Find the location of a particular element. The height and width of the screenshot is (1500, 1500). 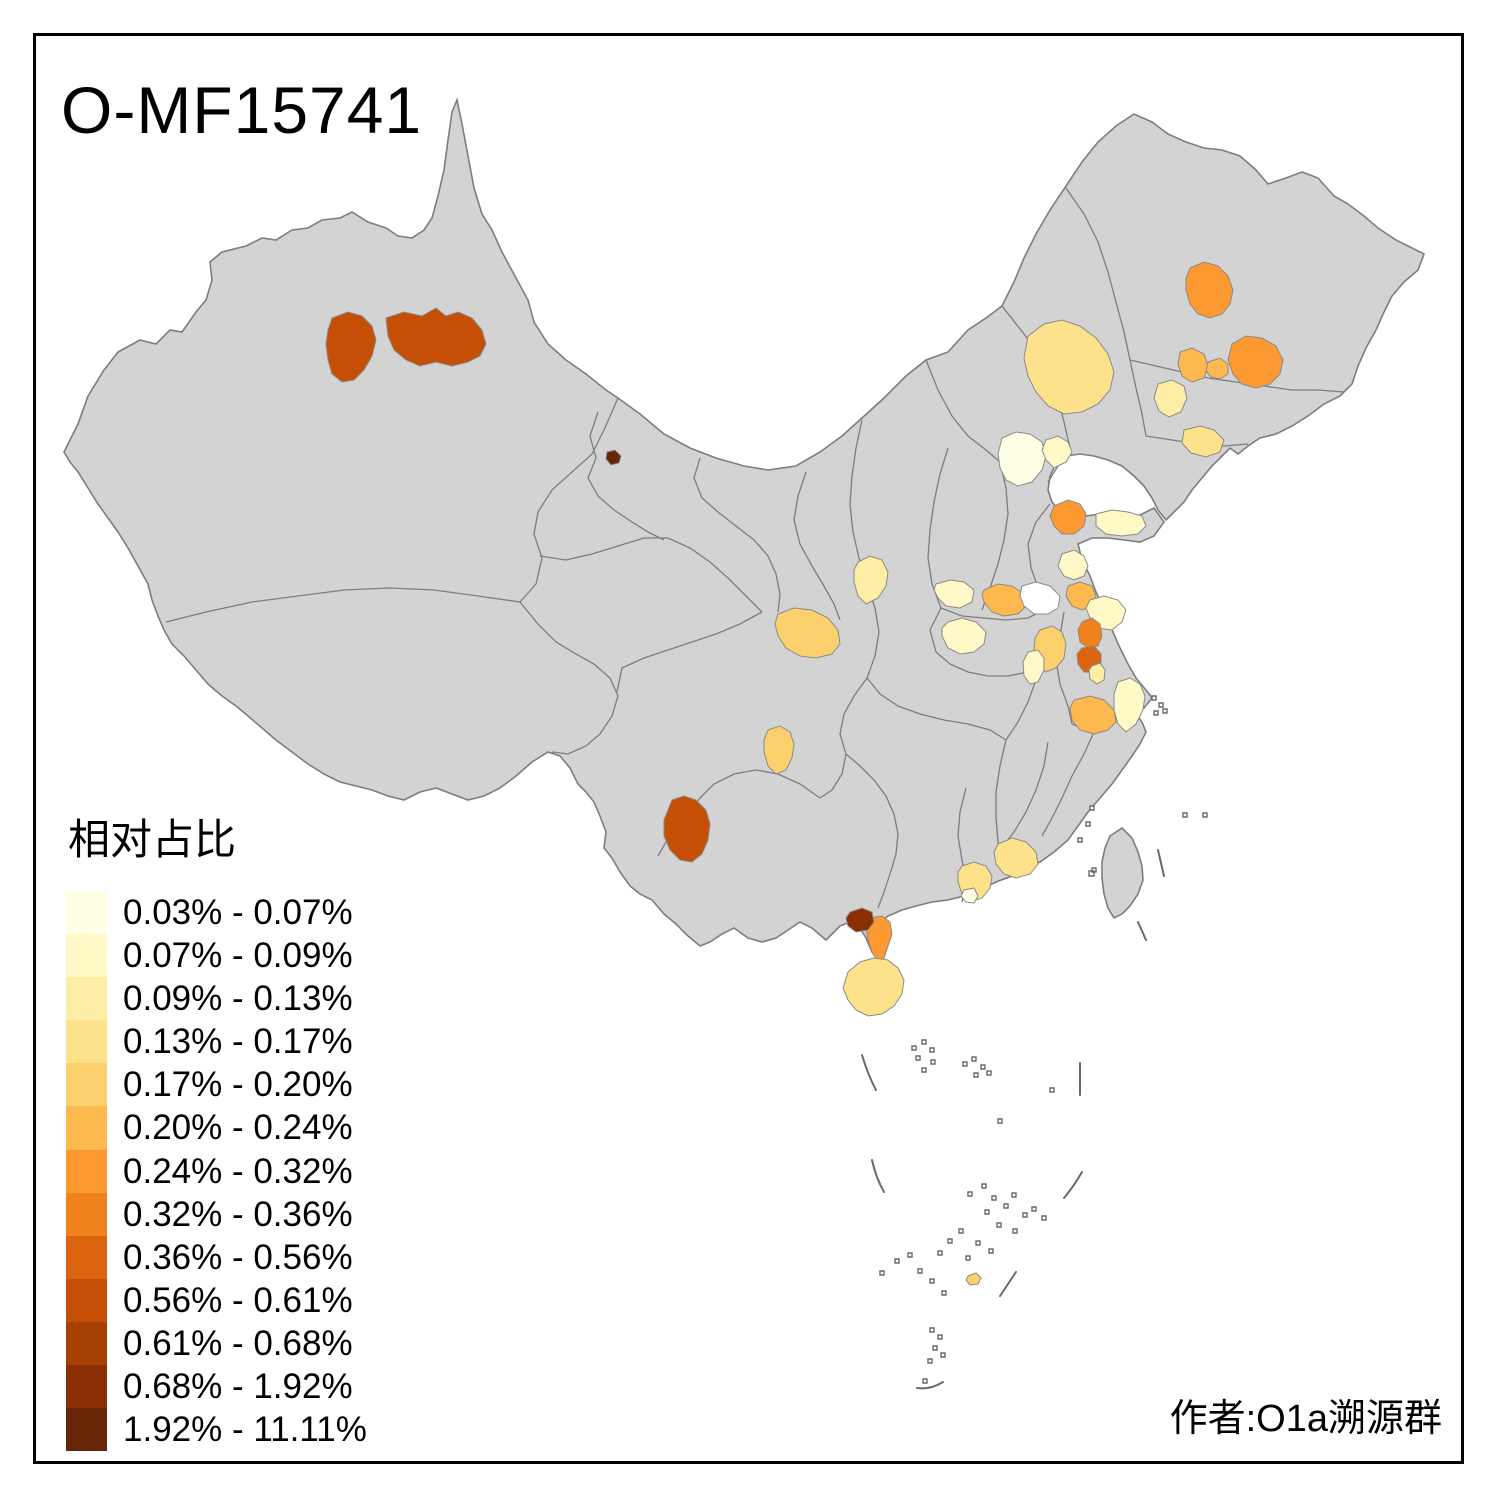

legend-label: 0.56% - 0.61% is located at coordinates (238, 1300).